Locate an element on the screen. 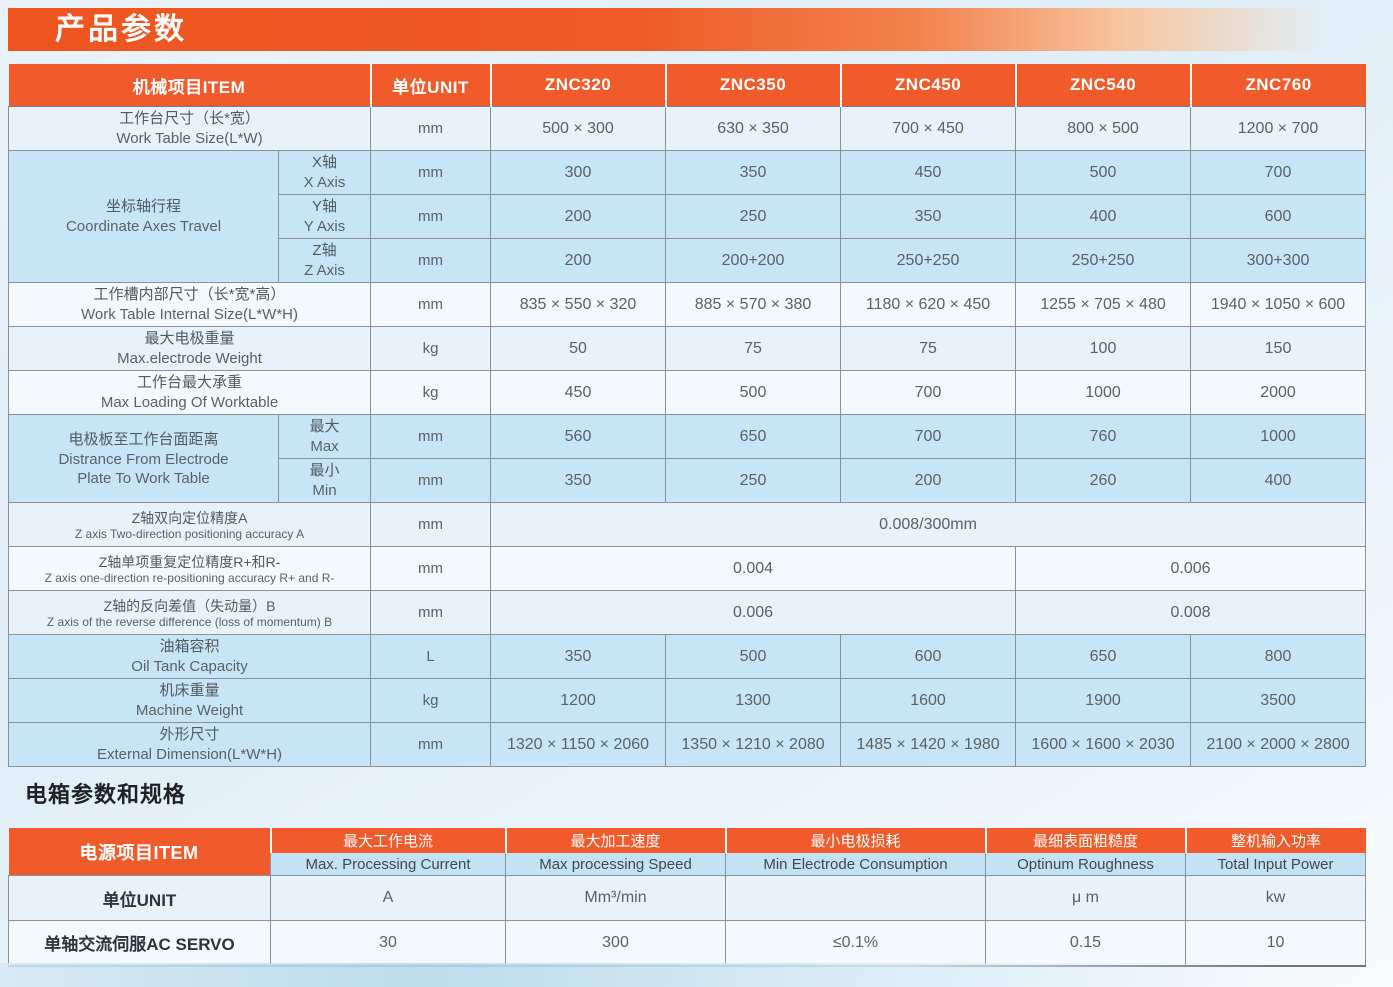  value-cell: 0.15 is located at coordinates (1085, 943).